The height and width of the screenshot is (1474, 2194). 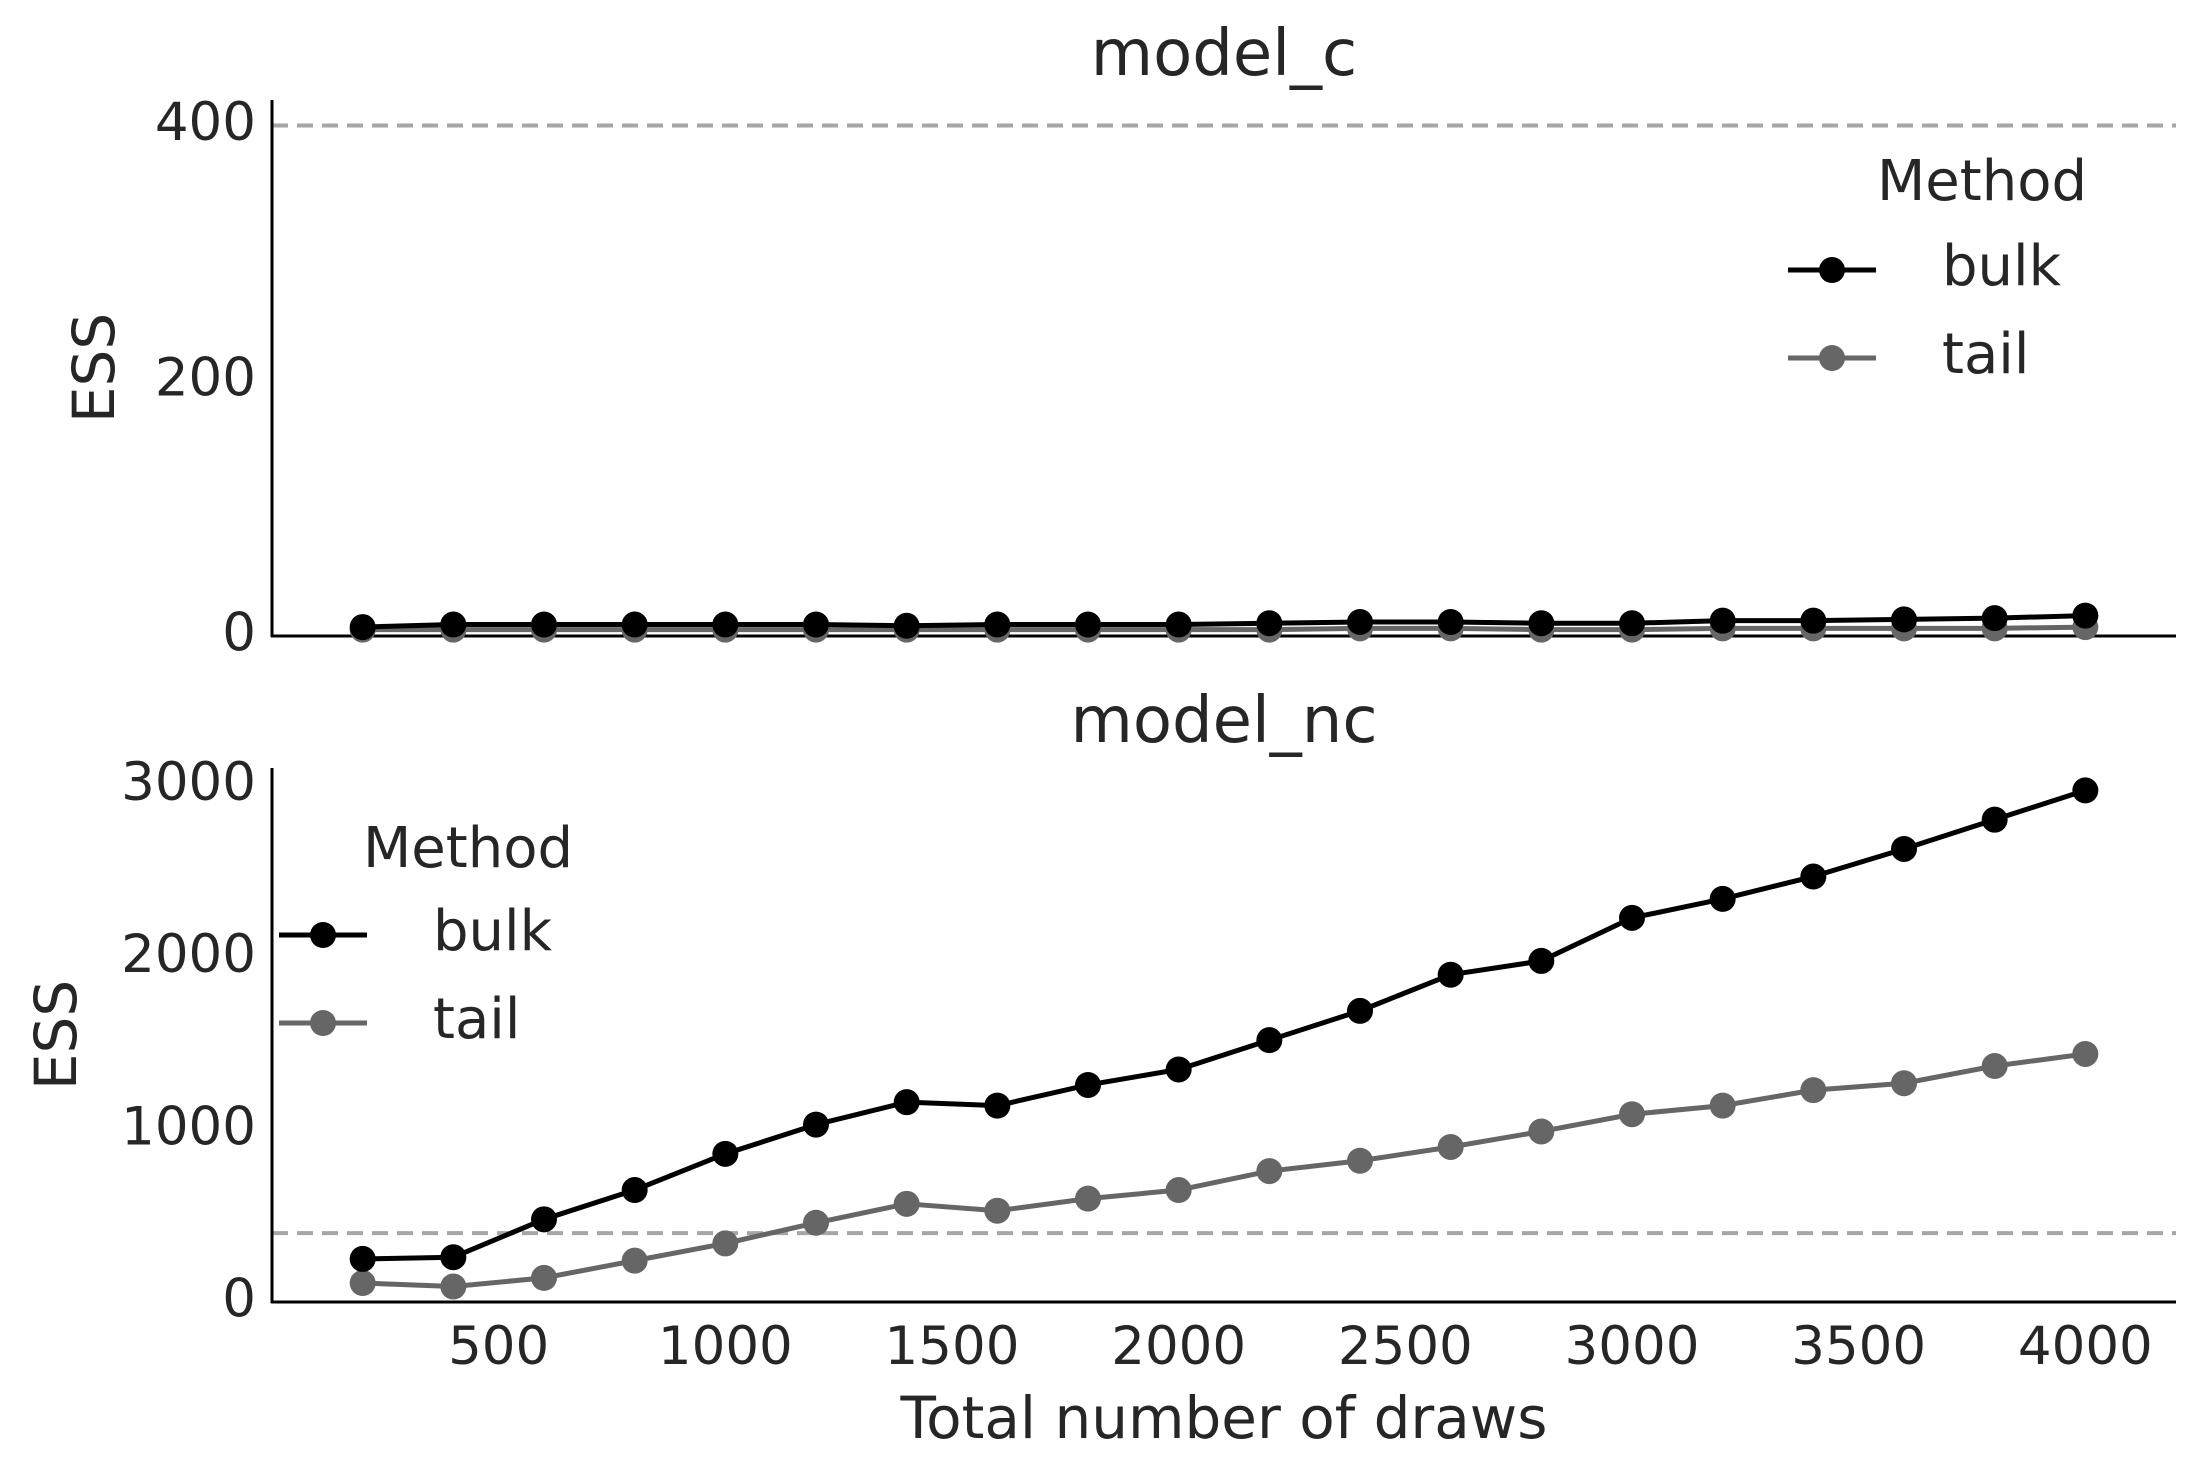 I want to click on x-tick-label: 3000, so click(x=1632, y=1346).